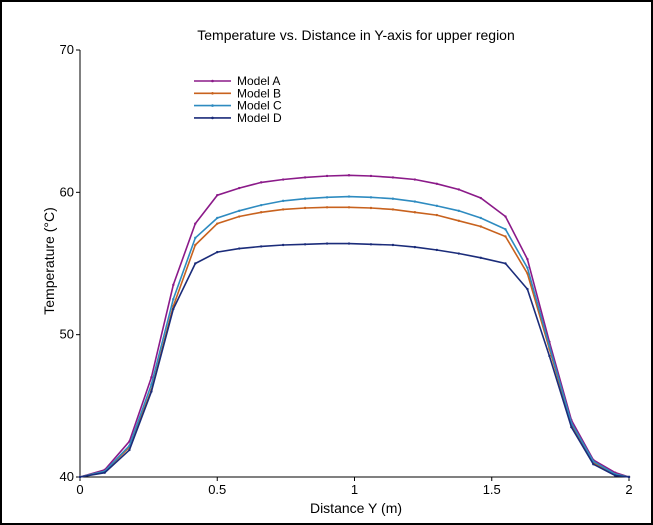 This screenshot has width=653, height=525. Describe the element at coordinates (79, 489) in the screenshot. I see `x-tick-label: 0` at that location.